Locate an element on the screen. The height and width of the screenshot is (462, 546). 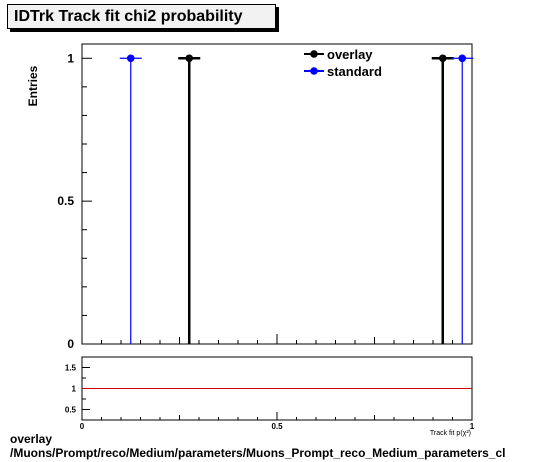
main-y-axis: 00.51 is located at coordinates (74, 201).